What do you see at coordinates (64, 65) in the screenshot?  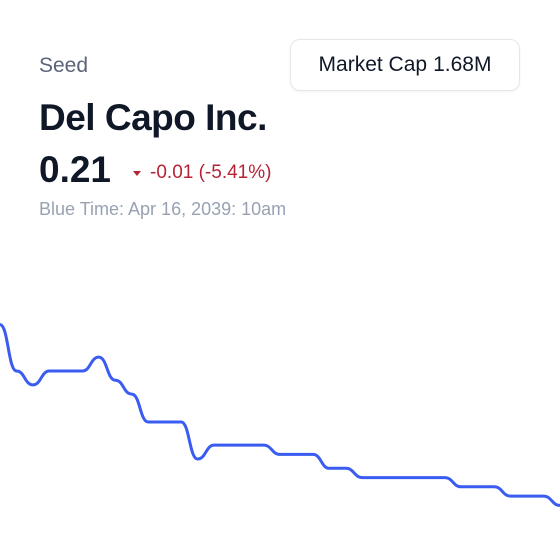 I see `stock-category: Seed` at bounding box center [64, 65].